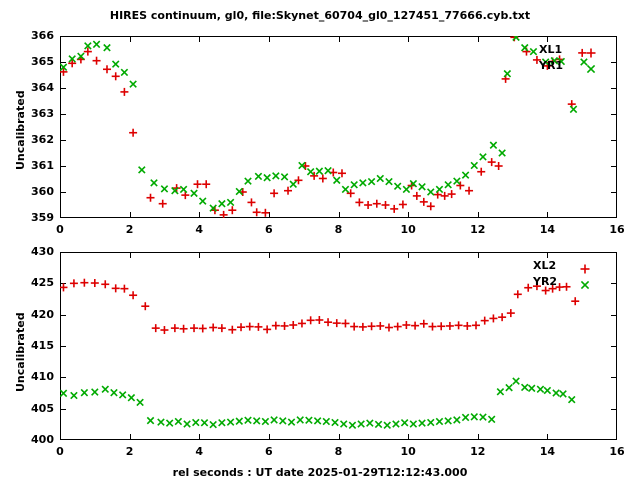 The height and width of the screenshot is (480, 640). I want to click on y-tick-label: 364, so click(42, 87).